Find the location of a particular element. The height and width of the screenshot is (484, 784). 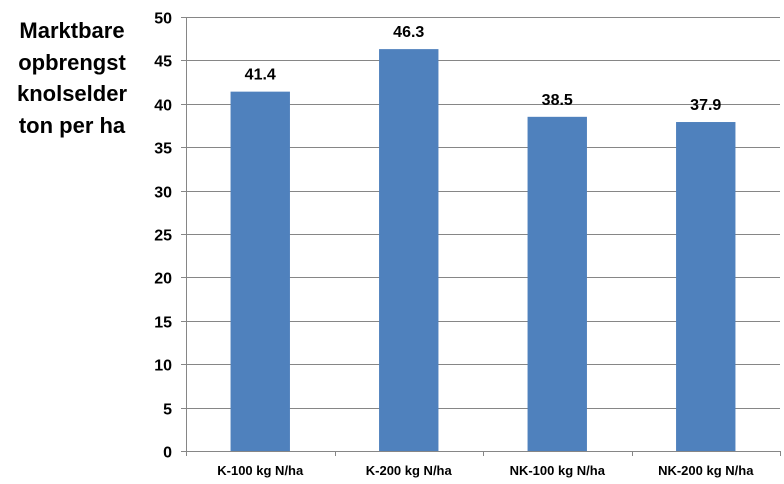

y-tick-label: 25 is located at coordinates (163, 236).